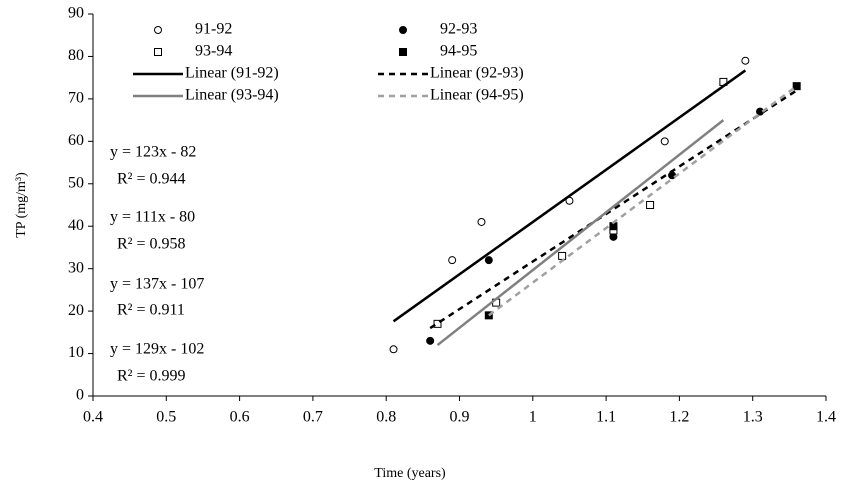 This screenshot has height=490, width=842. Describe the element at coordinates (753, 417) in the screenshot. I see `x-tick-label: 1.3` at that location.